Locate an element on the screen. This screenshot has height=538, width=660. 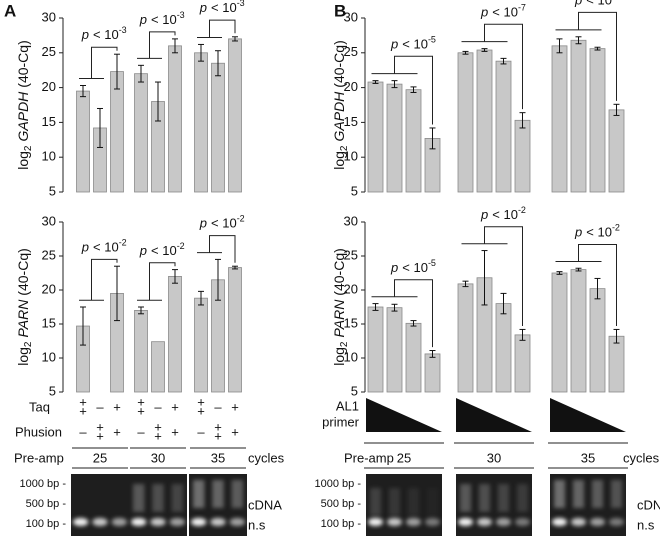
y-tick-label: 5 is located at coordinates (52, 190).